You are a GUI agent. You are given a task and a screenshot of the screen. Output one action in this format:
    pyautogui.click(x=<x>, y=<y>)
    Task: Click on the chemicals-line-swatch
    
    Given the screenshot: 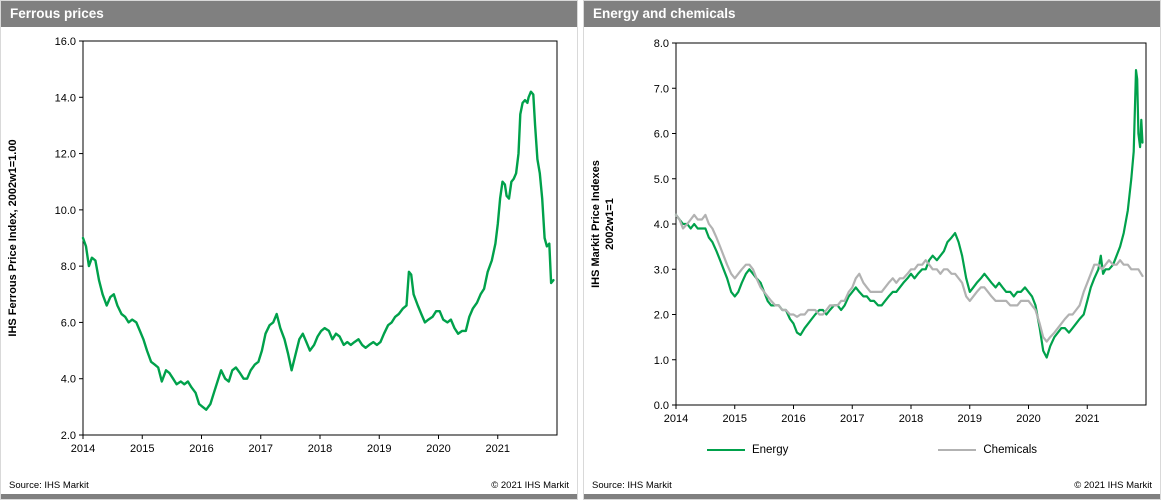 What is the action you would take?
    pyautogui.click(x=957, y=450)
    